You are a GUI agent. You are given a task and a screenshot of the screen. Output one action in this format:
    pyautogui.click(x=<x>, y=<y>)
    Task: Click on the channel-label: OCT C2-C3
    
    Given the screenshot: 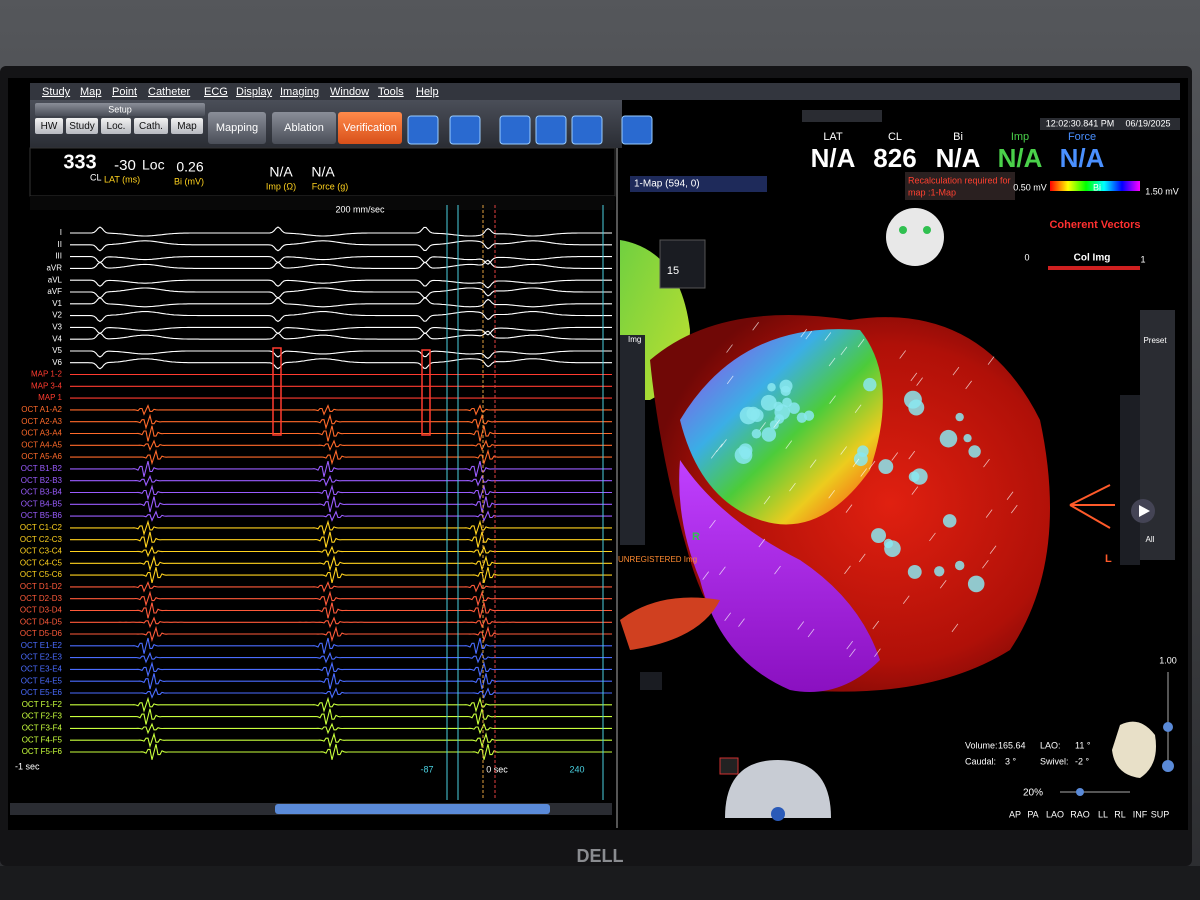 What is the action you would take?
    pyautogui.click(x=41, y=539)
    